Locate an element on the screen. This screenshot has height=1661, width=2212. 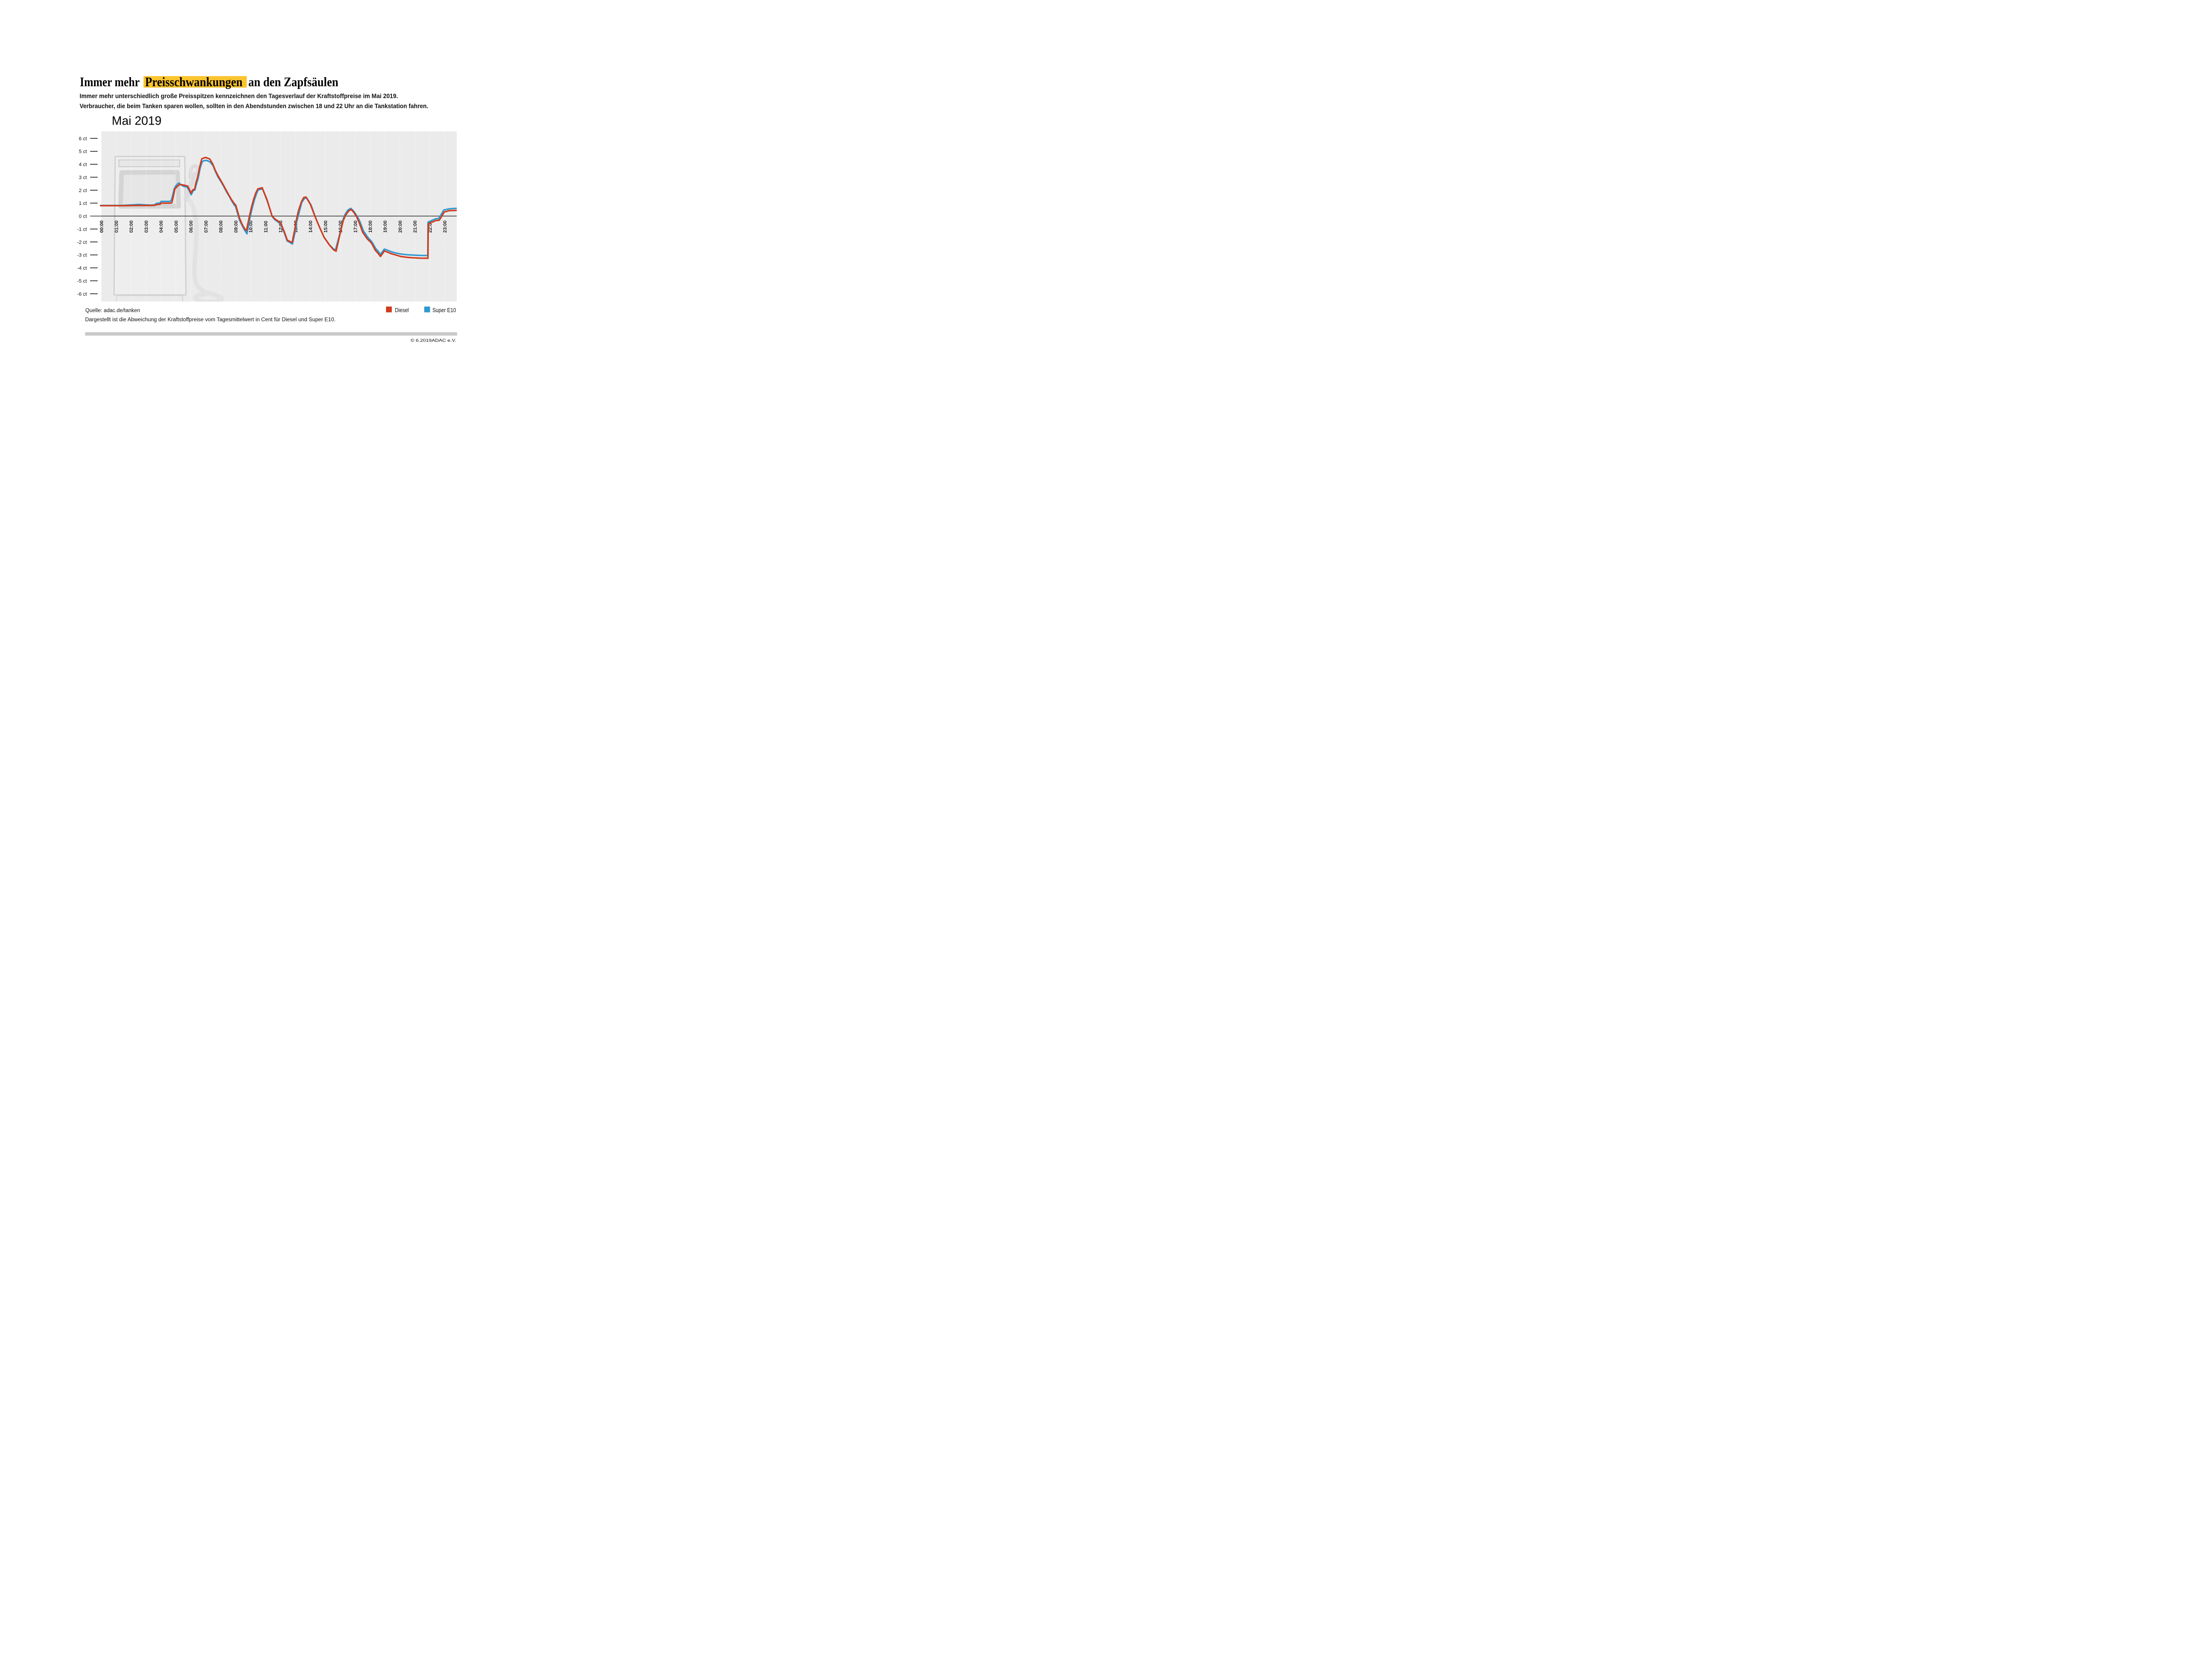
svg-text: 05:00 is located at coordinates (176, 226).